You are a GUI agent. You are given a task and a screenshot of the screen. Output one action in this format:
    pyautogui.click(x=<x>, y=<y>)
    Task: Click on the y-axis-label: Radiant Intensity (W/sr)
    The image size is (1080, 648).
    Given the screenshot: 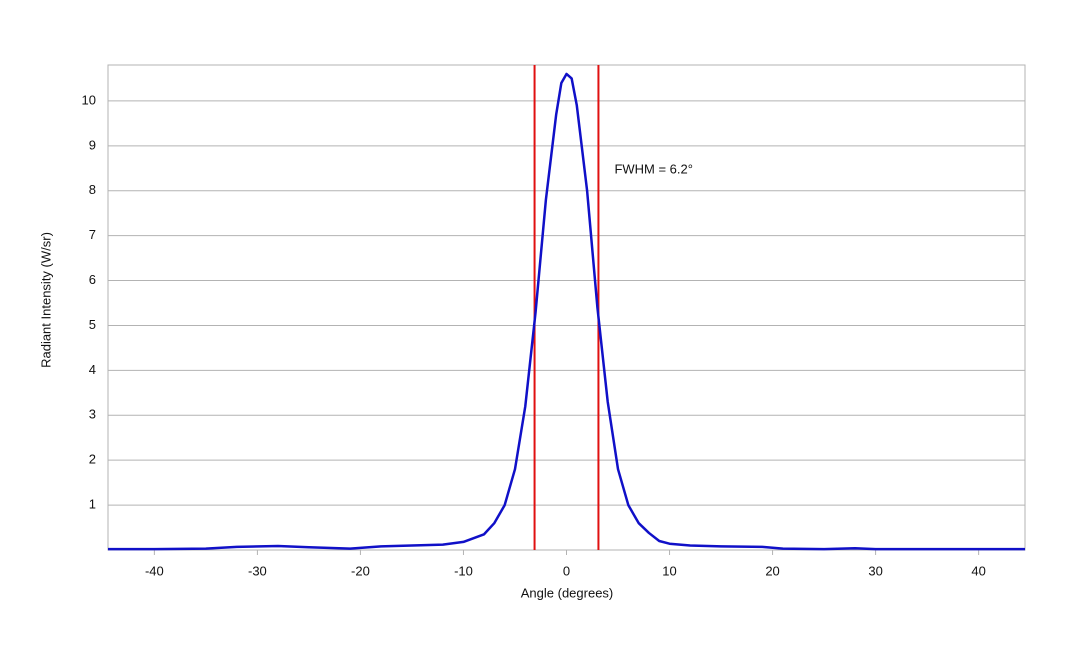 What is the action you would take?
    pyautogui.click(x=45, y=300)
    